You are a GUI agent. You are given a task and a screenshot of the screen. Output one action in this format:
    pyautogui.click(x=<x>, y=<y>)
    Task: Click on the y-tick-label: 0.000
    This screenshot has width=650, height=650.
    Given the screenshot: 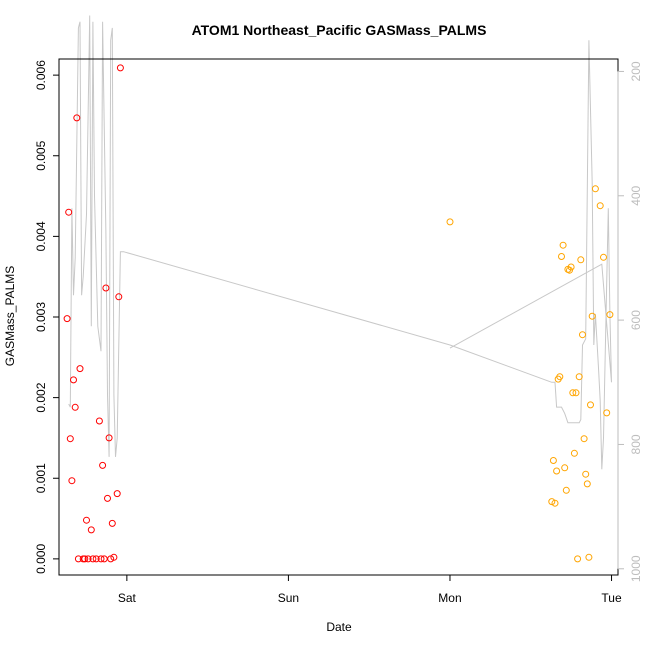 What is the action you would take?
    pyautogui.click(x=41, y=559)
    